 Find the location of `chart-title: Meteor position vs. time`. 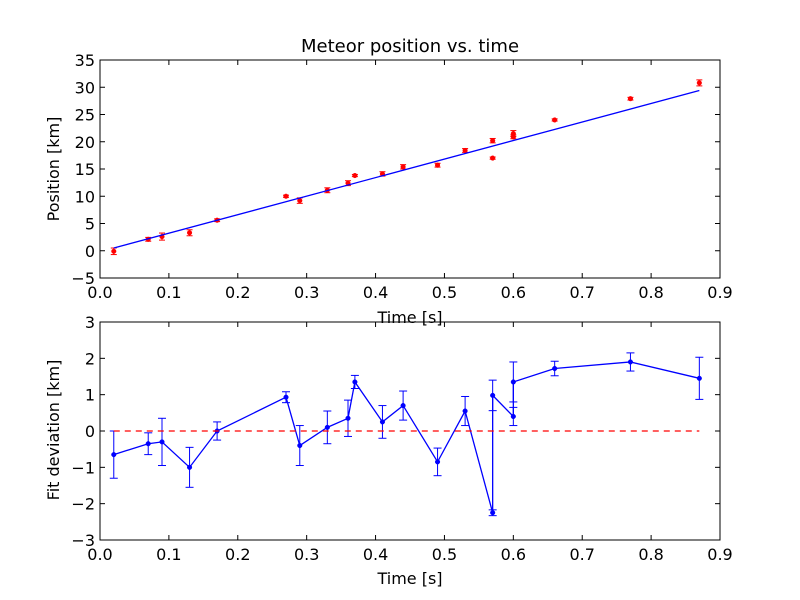

chart-title: Meteor position vs. time is located at coordinates (410, 46).